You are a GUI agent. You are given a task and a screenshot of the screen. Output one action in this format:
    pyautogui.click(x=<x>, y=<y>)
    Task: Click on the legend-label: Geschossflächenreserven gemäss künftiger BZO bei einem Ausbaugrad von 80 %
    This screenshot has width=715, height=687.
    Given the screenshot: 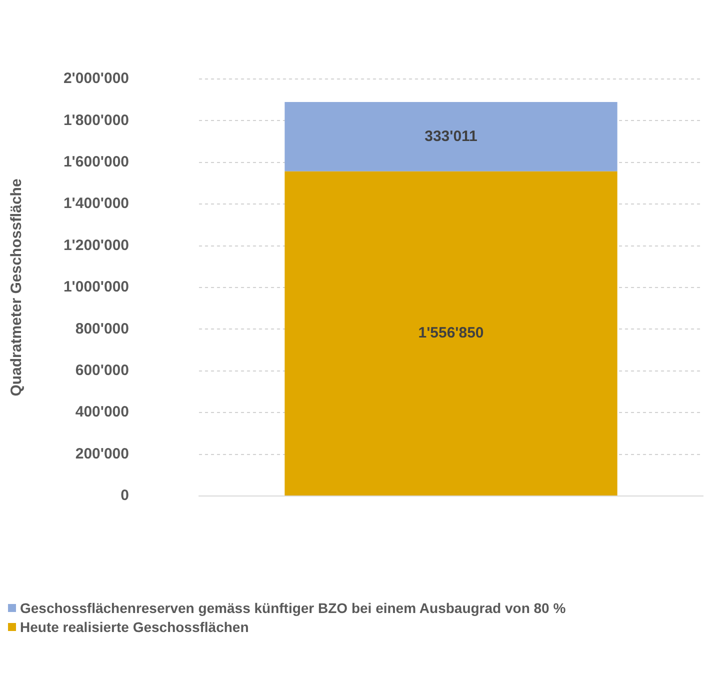 What is the action you would take?
    pyautogui.click(x=293, y=608)
    